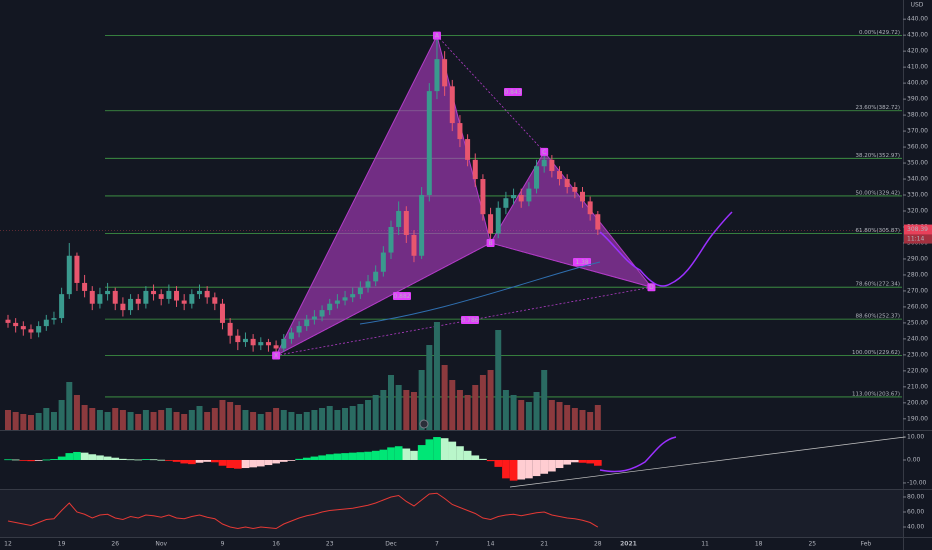 The image size is (932, 550). Describe the element at coordinates (917, 386) in the screenshot. I see `y-tick-label: 210.00` at that location.